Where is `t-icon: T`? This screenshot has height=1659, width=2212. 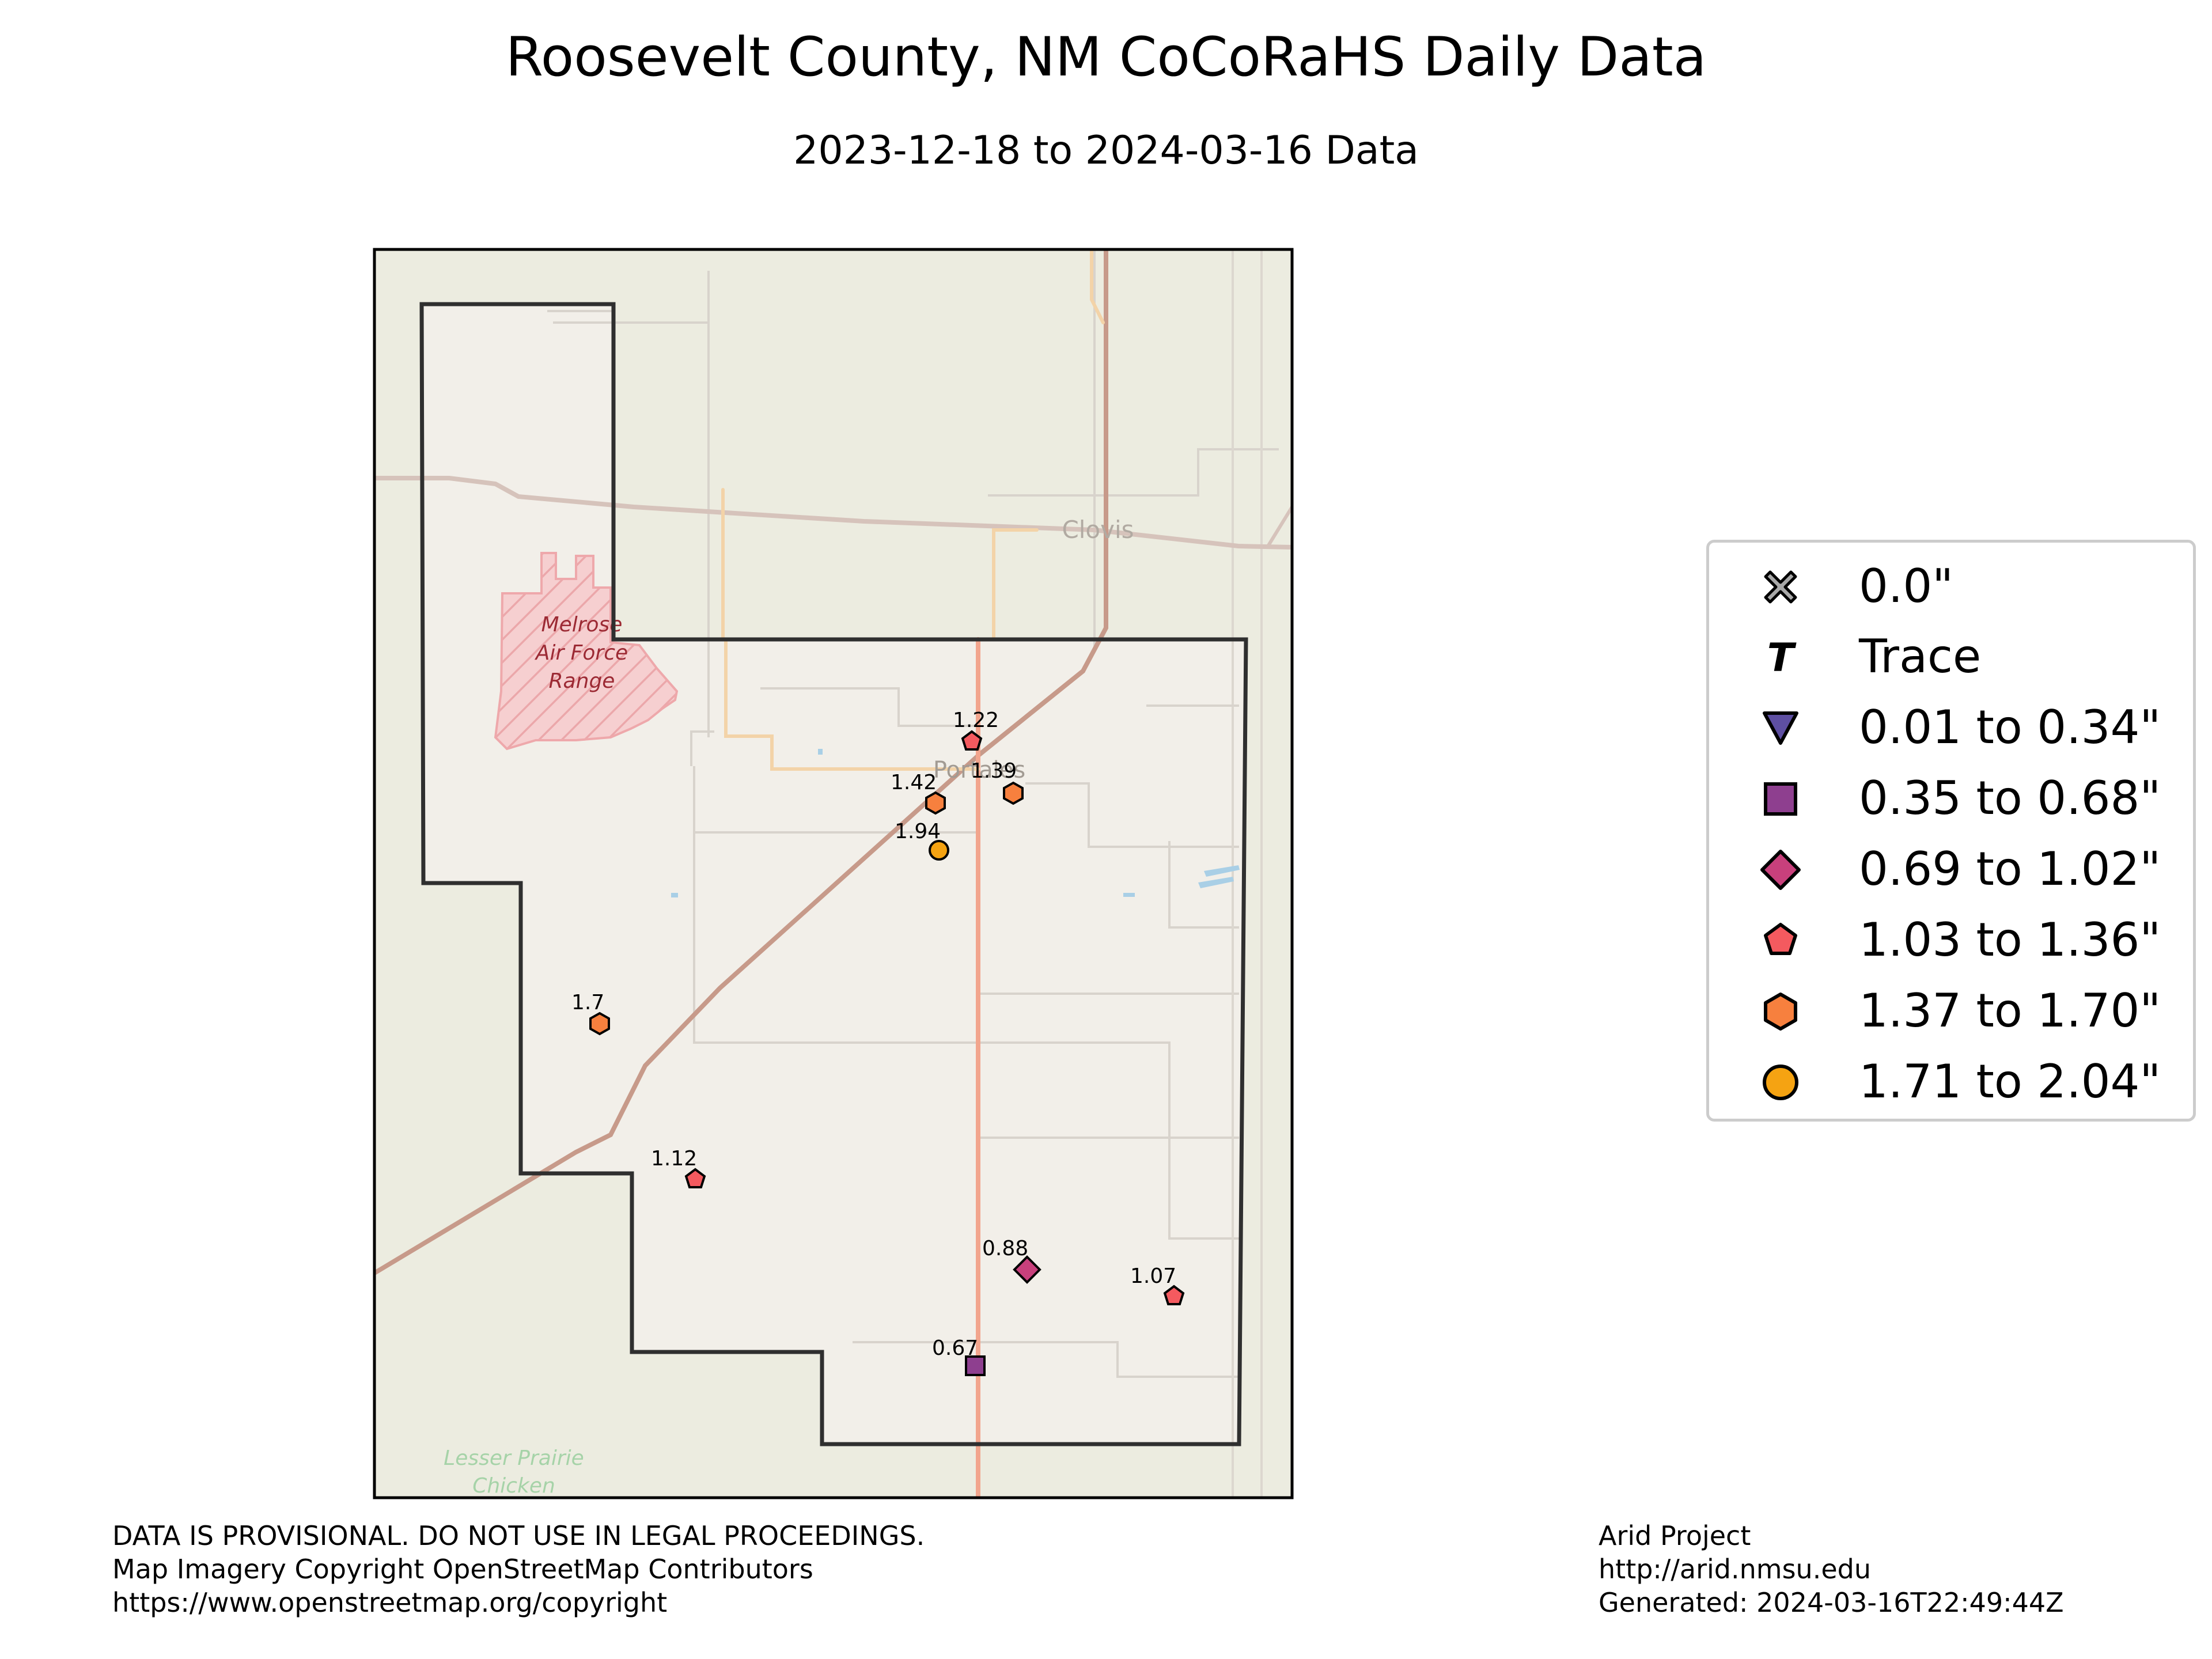
t-icon: T is located at coordinates (1782, 657).